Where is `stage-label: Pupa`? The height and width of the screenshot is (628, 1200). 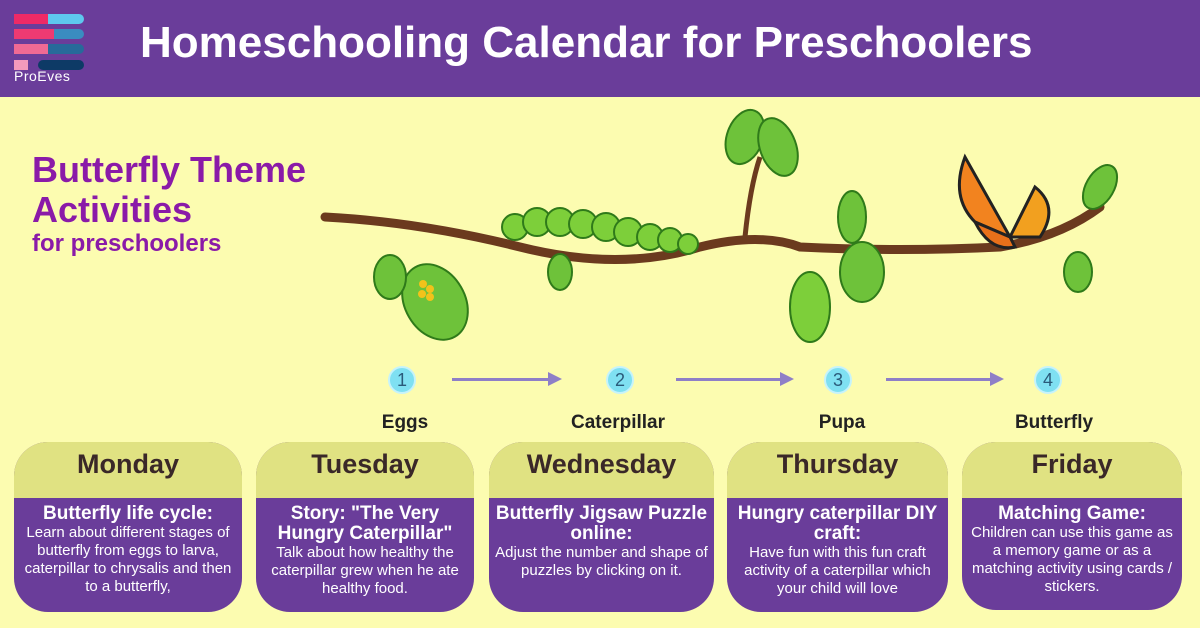
stage-label: Pupa is located at coordinates (842, 422).